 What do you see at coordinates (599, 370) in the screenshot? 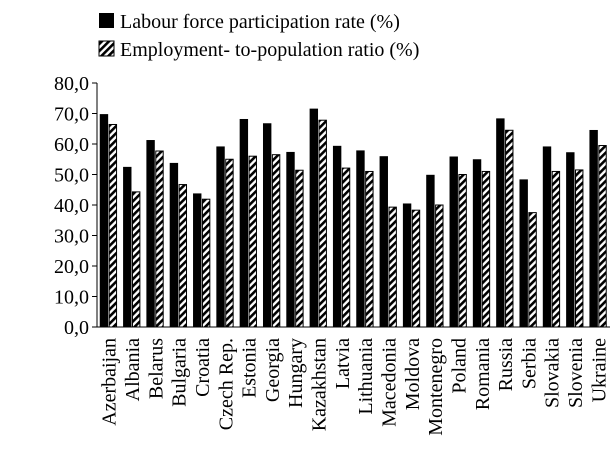
I see `x-tick-label: Ukraine` at bounding box center [599, 370].